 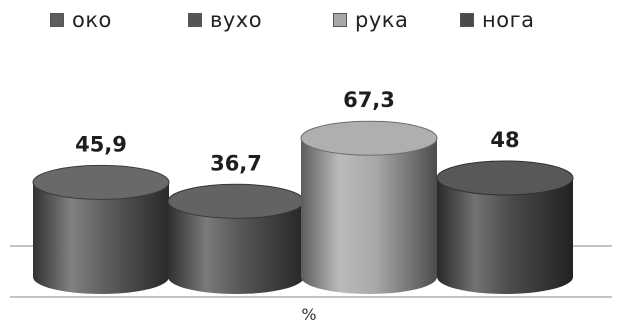 What do you see at coordinates (236, 163) in the screenshot?
I see `data-label-2: 36,7` at bounding box center [236, 163].